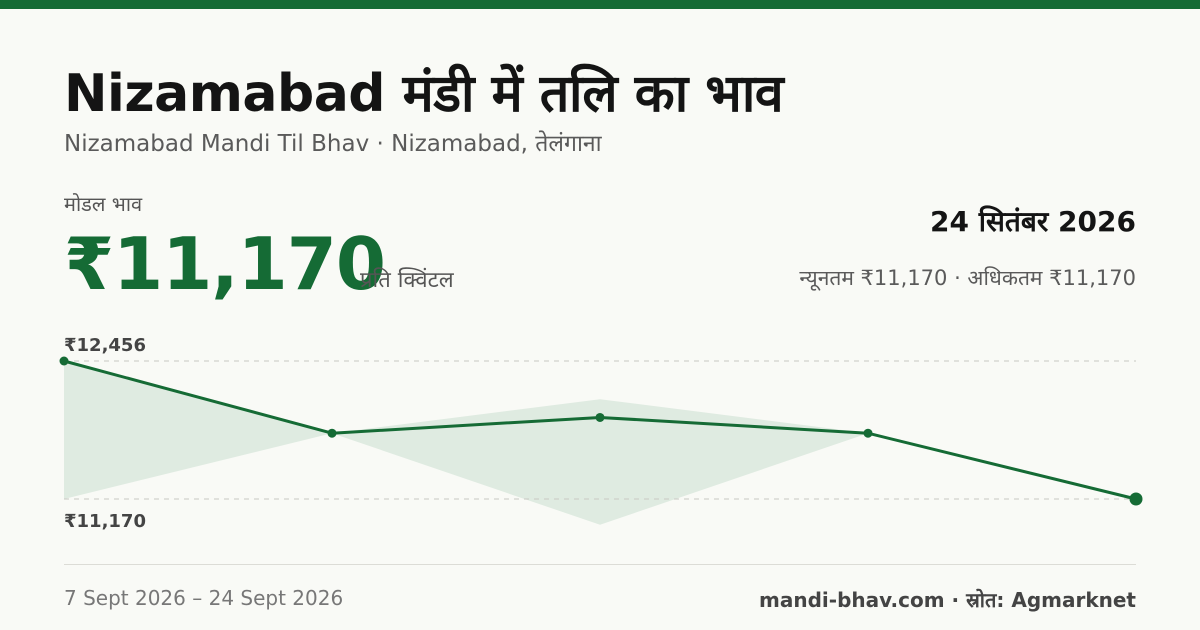 This screenshot has height=630, width=1200. I want to click on footer-date-range: 7 Sept 2026 – 24 Sept 2026, so click(204, 598).